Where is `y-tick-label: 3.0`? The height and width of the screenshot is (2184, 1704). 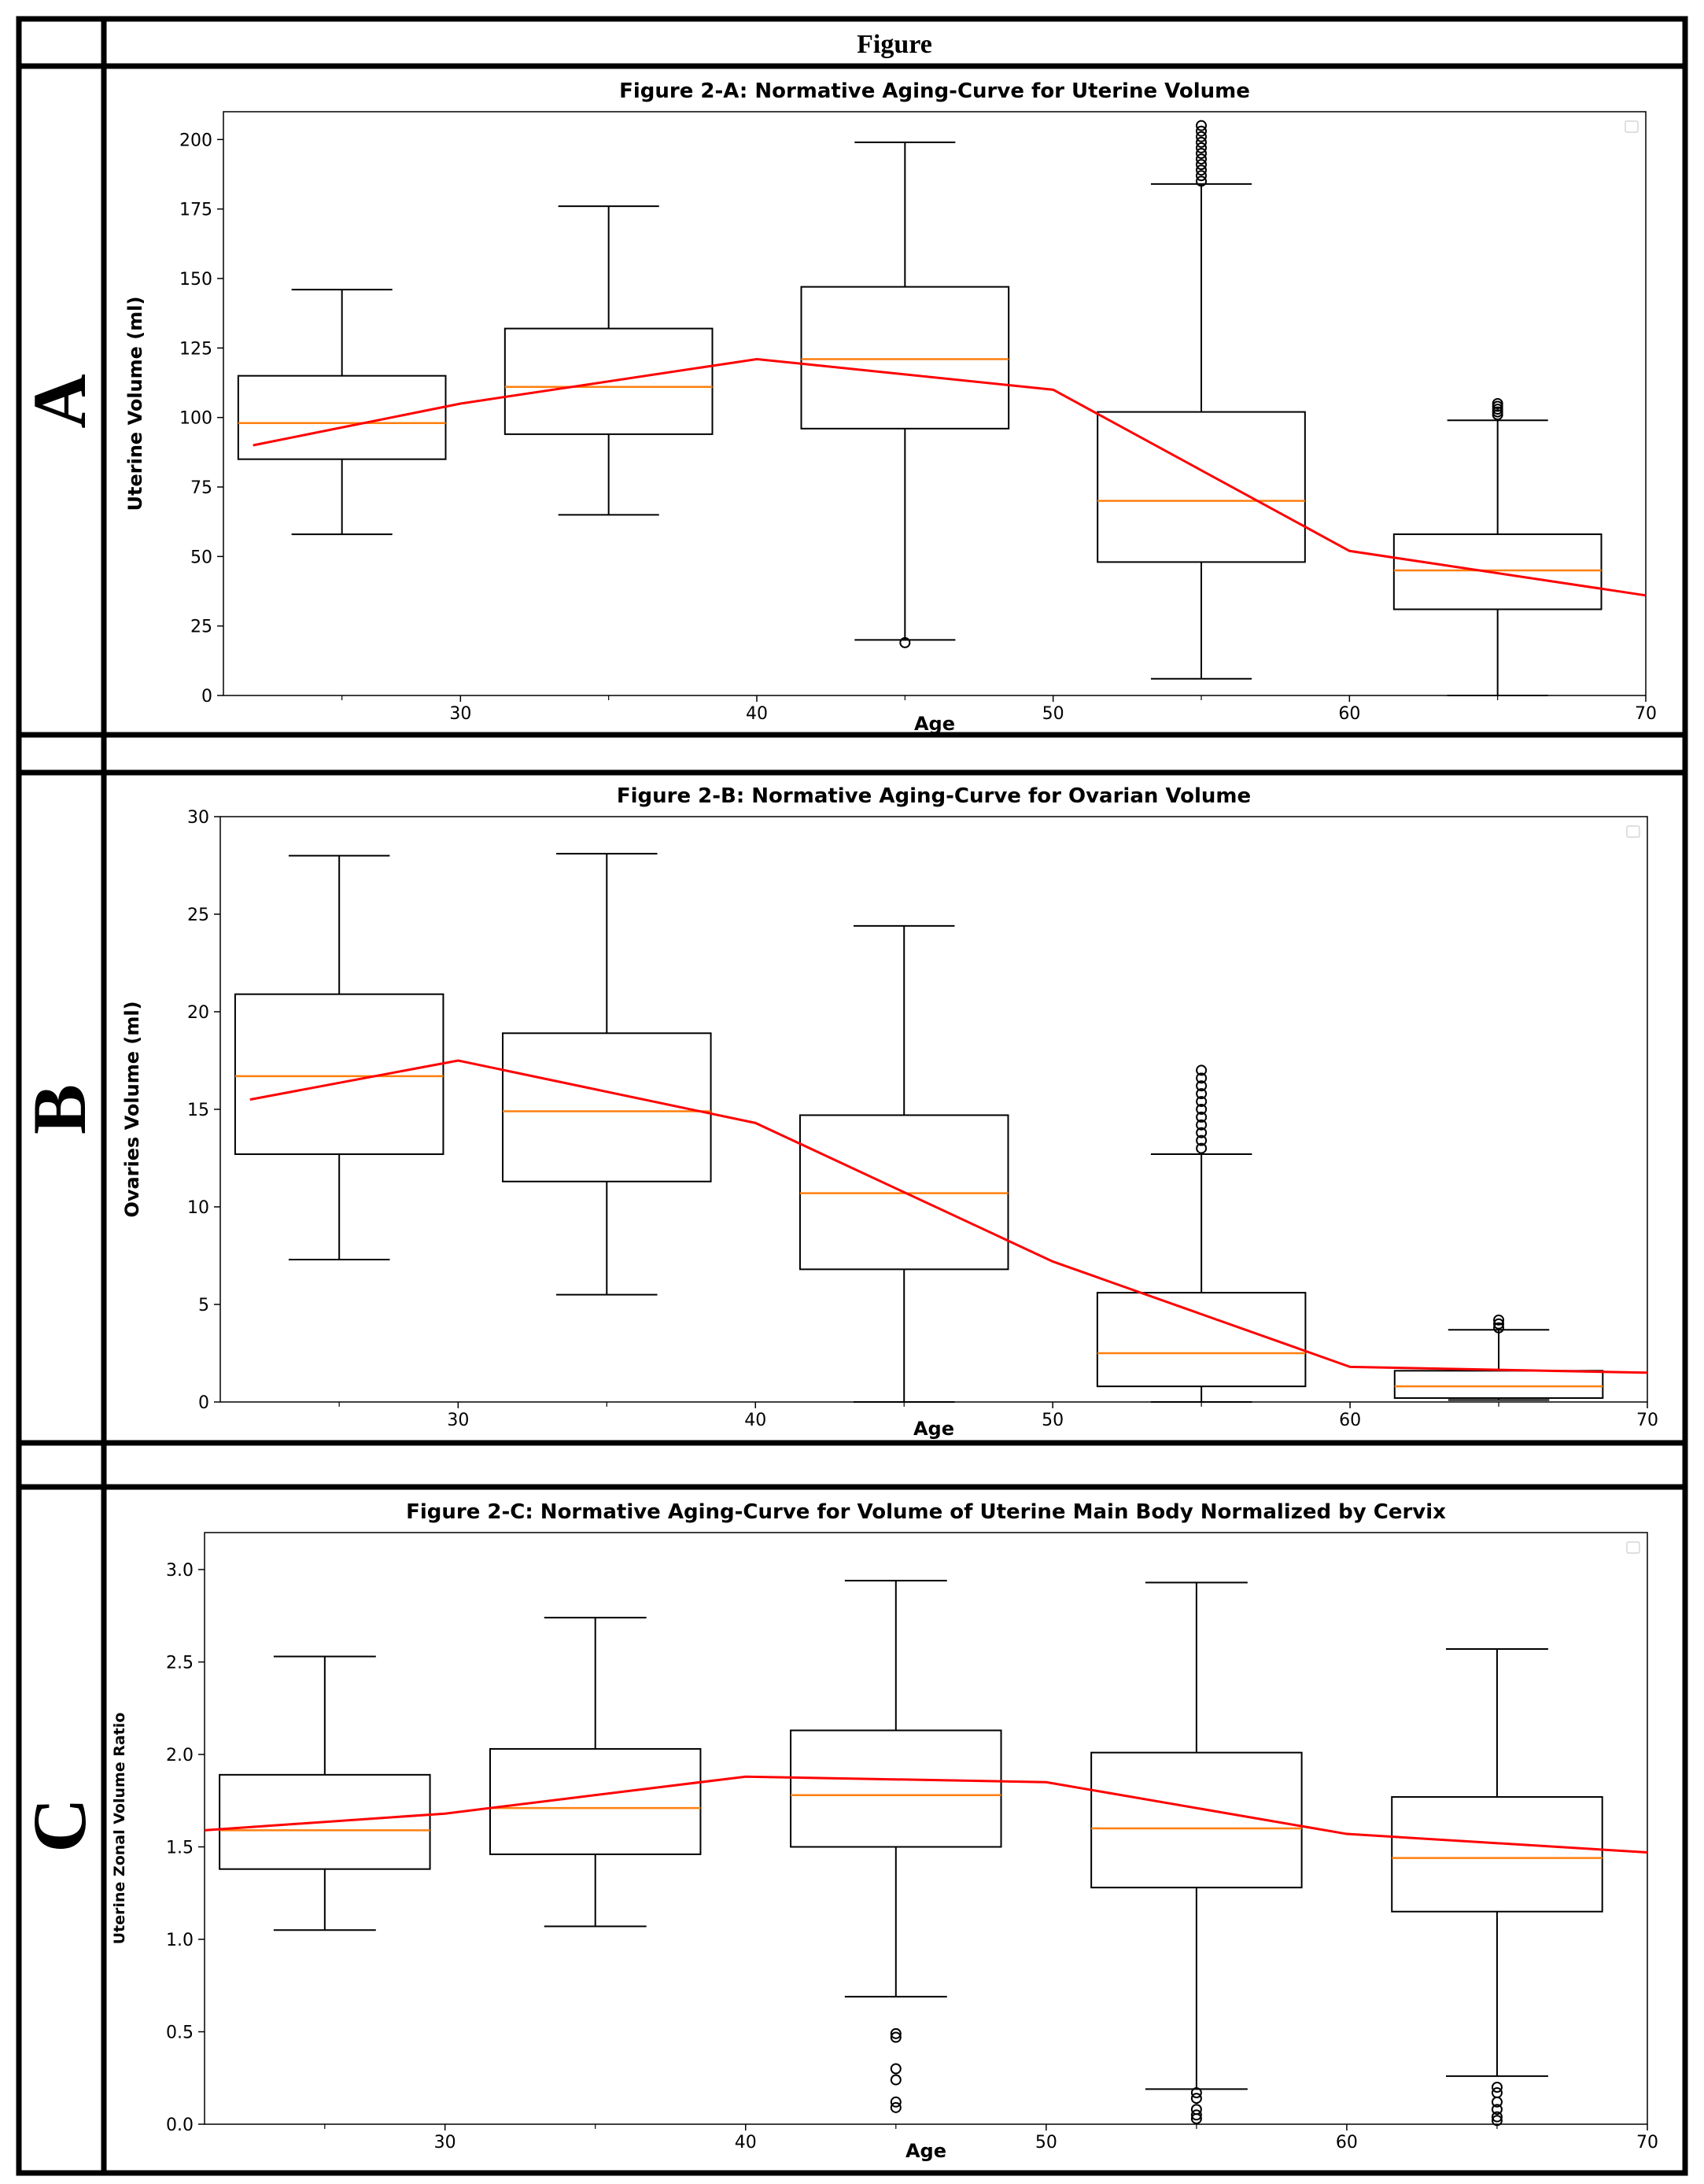
y-tick-label: 3.0 is located at coordinates (180, 1571).